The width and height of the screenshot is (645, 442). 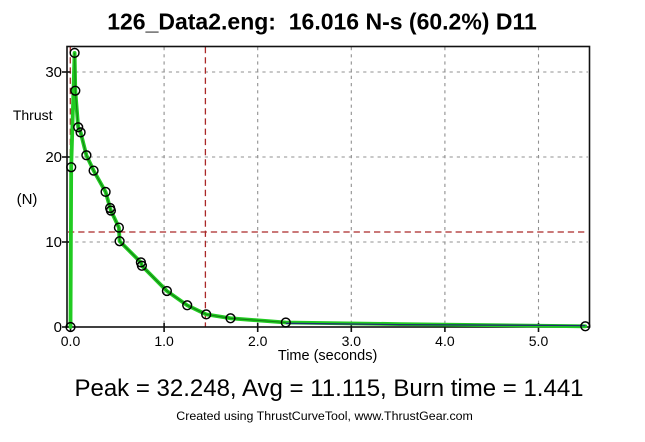 I want to click on svg-text: 30, so click(x=53, y=72).